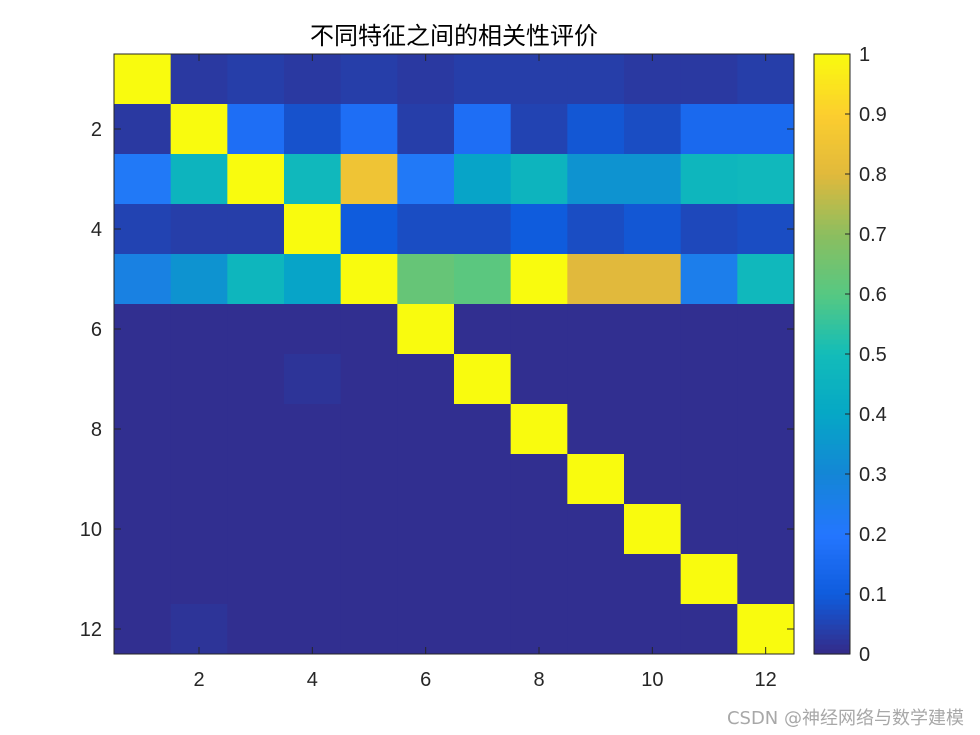 The height and width of the screenshot is (735, 980). I want to click on colorbar-tick-label: 0.3, so click(873, 475).